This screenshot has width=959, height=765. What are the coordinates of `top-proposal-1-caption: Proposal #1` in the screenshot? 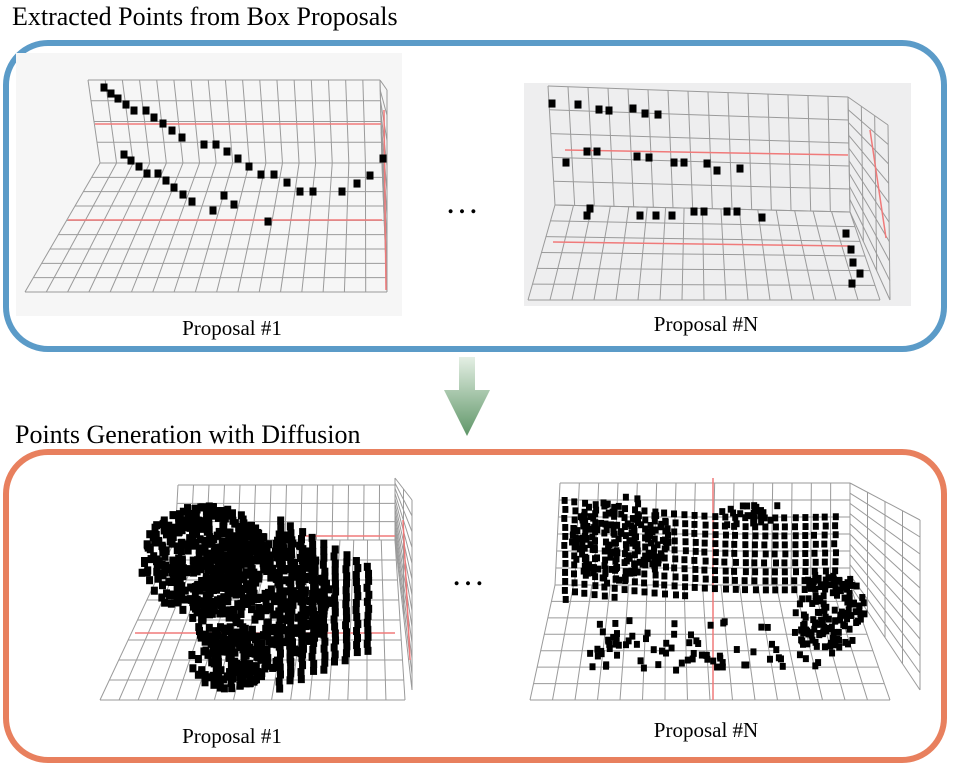 It's located at (232, 328).